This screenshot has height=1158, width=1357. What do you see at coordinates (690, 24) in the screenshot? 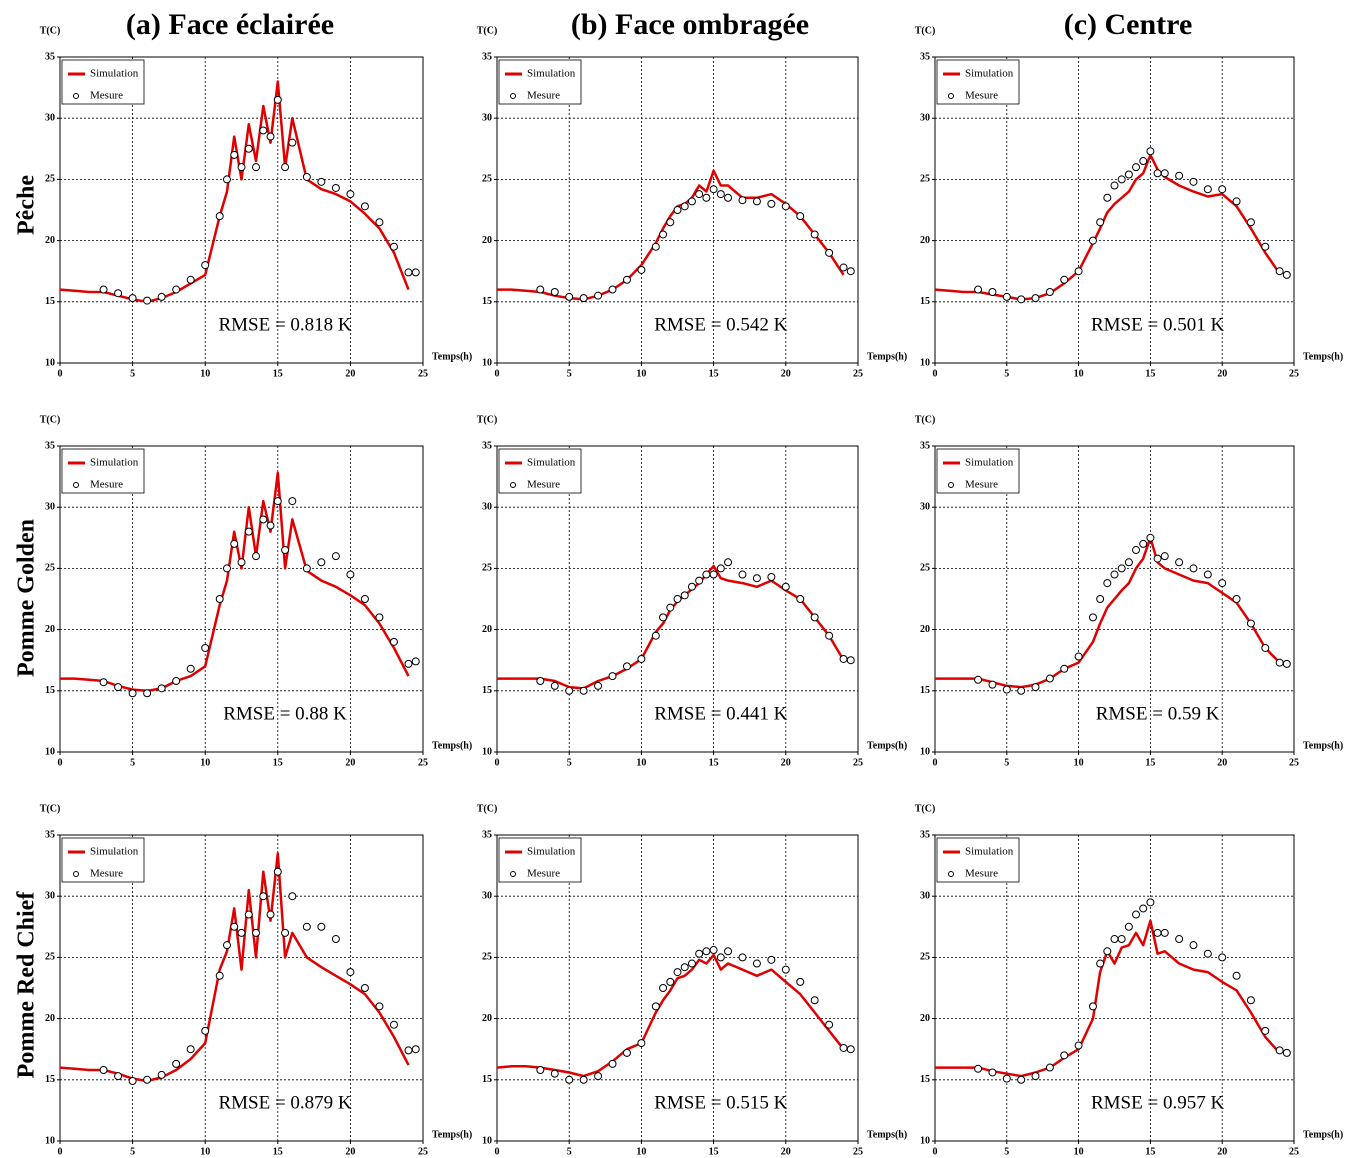
I see `column-title: (b) Face ombragée` at bounding box center [690, 24].